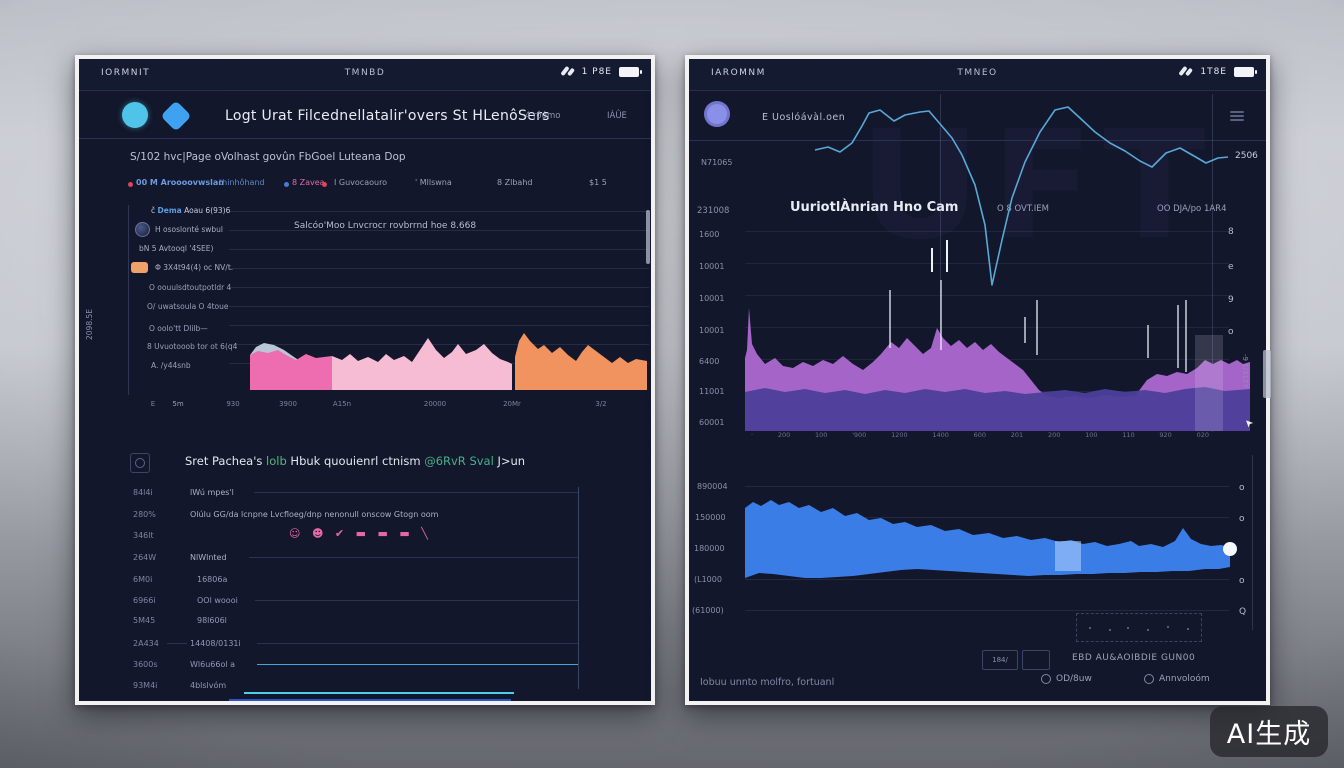 This screenshot has height=768, width=1344. What do you see at coordinates (1231, 300) in the screenshot?
I see `mini-label-2: 9` at bounding box center [1231, 300].